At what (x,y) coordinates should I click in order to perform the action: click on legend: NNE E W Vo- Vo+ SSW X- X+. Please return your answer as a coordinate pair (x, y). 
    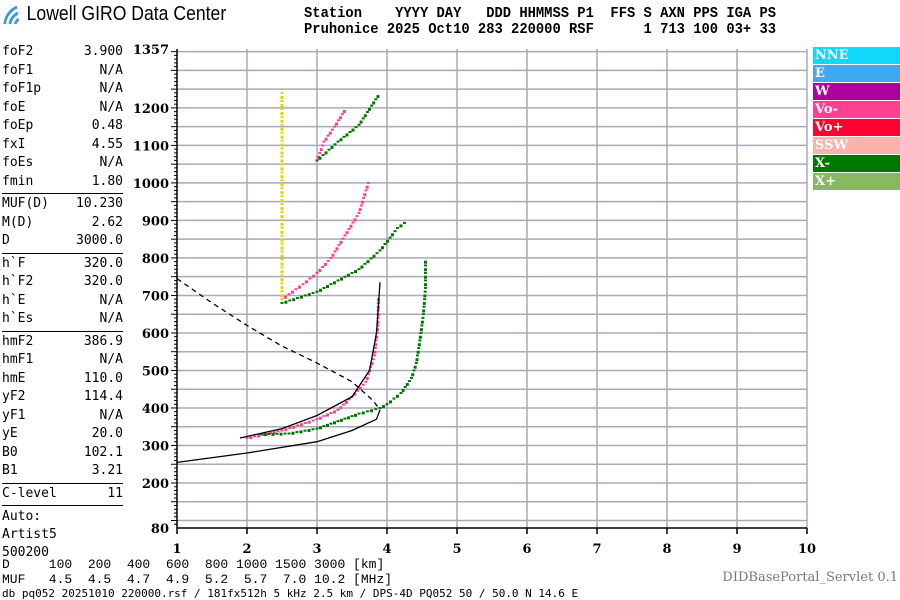
    Looking at the image, I should click on (856, 119).